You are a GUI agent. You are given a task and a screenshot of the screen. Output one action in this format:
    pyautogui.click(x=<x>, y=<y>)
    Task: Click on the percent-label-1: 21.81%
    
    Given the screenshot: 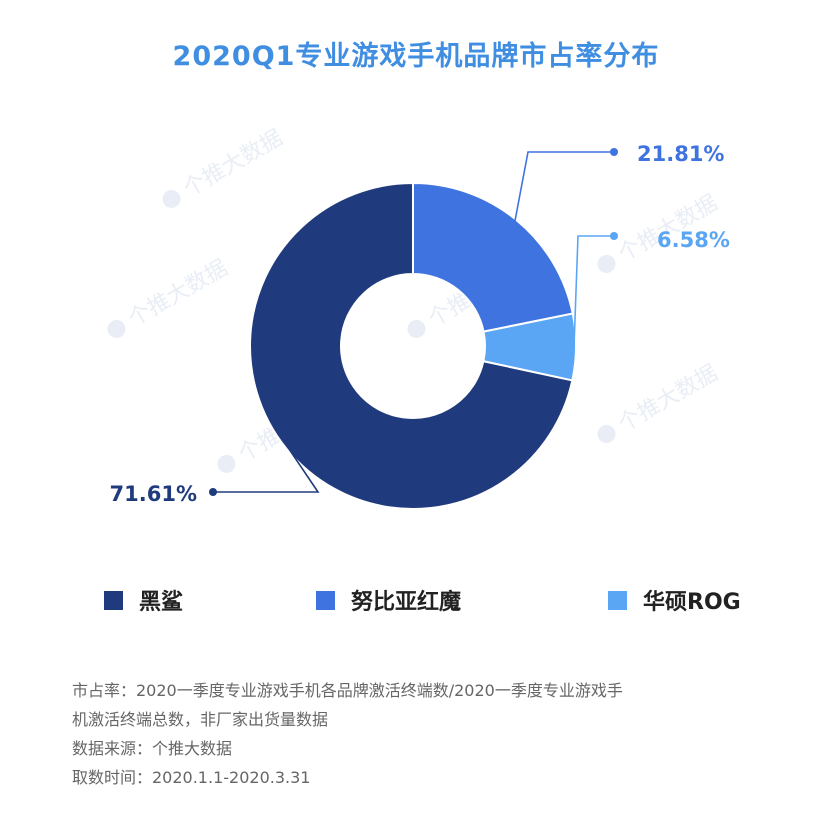 What is the action you would take?
    pyautogui.click(x=680, y=154)
    